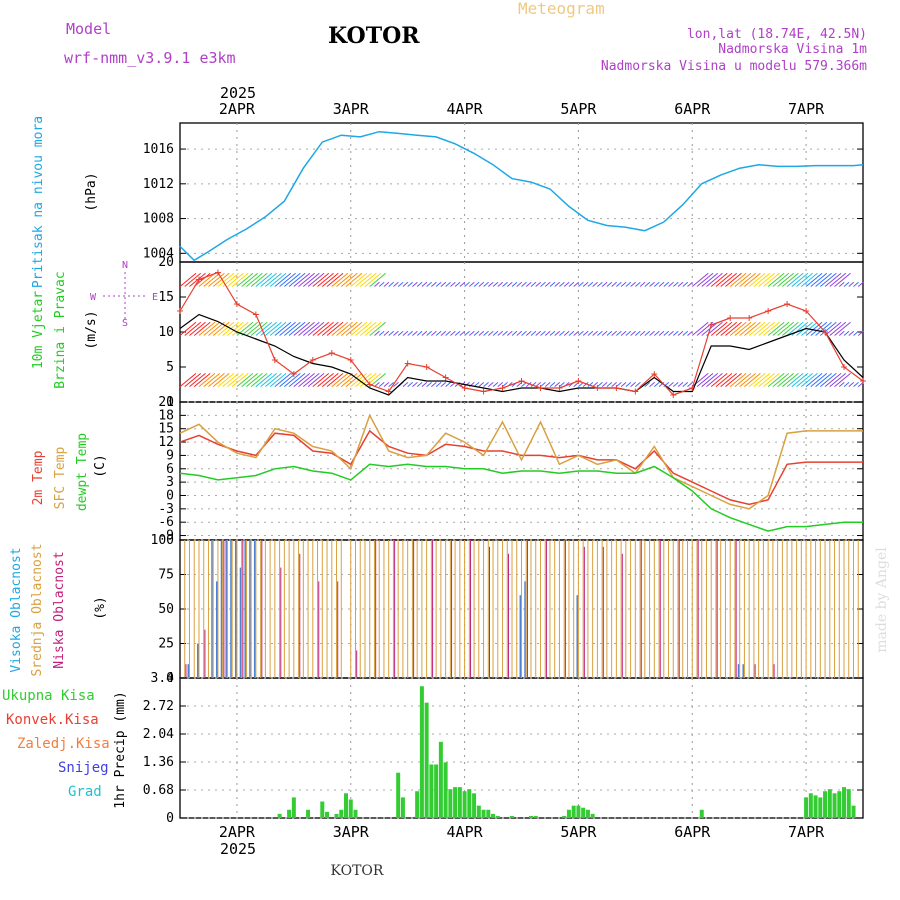 This screenshot has height=900, width=900. Describe the element at coordinates (777, 34) in the screenshot. I see `lonlat-label: lon,lat (18.74E, 42.5N)` at that location.